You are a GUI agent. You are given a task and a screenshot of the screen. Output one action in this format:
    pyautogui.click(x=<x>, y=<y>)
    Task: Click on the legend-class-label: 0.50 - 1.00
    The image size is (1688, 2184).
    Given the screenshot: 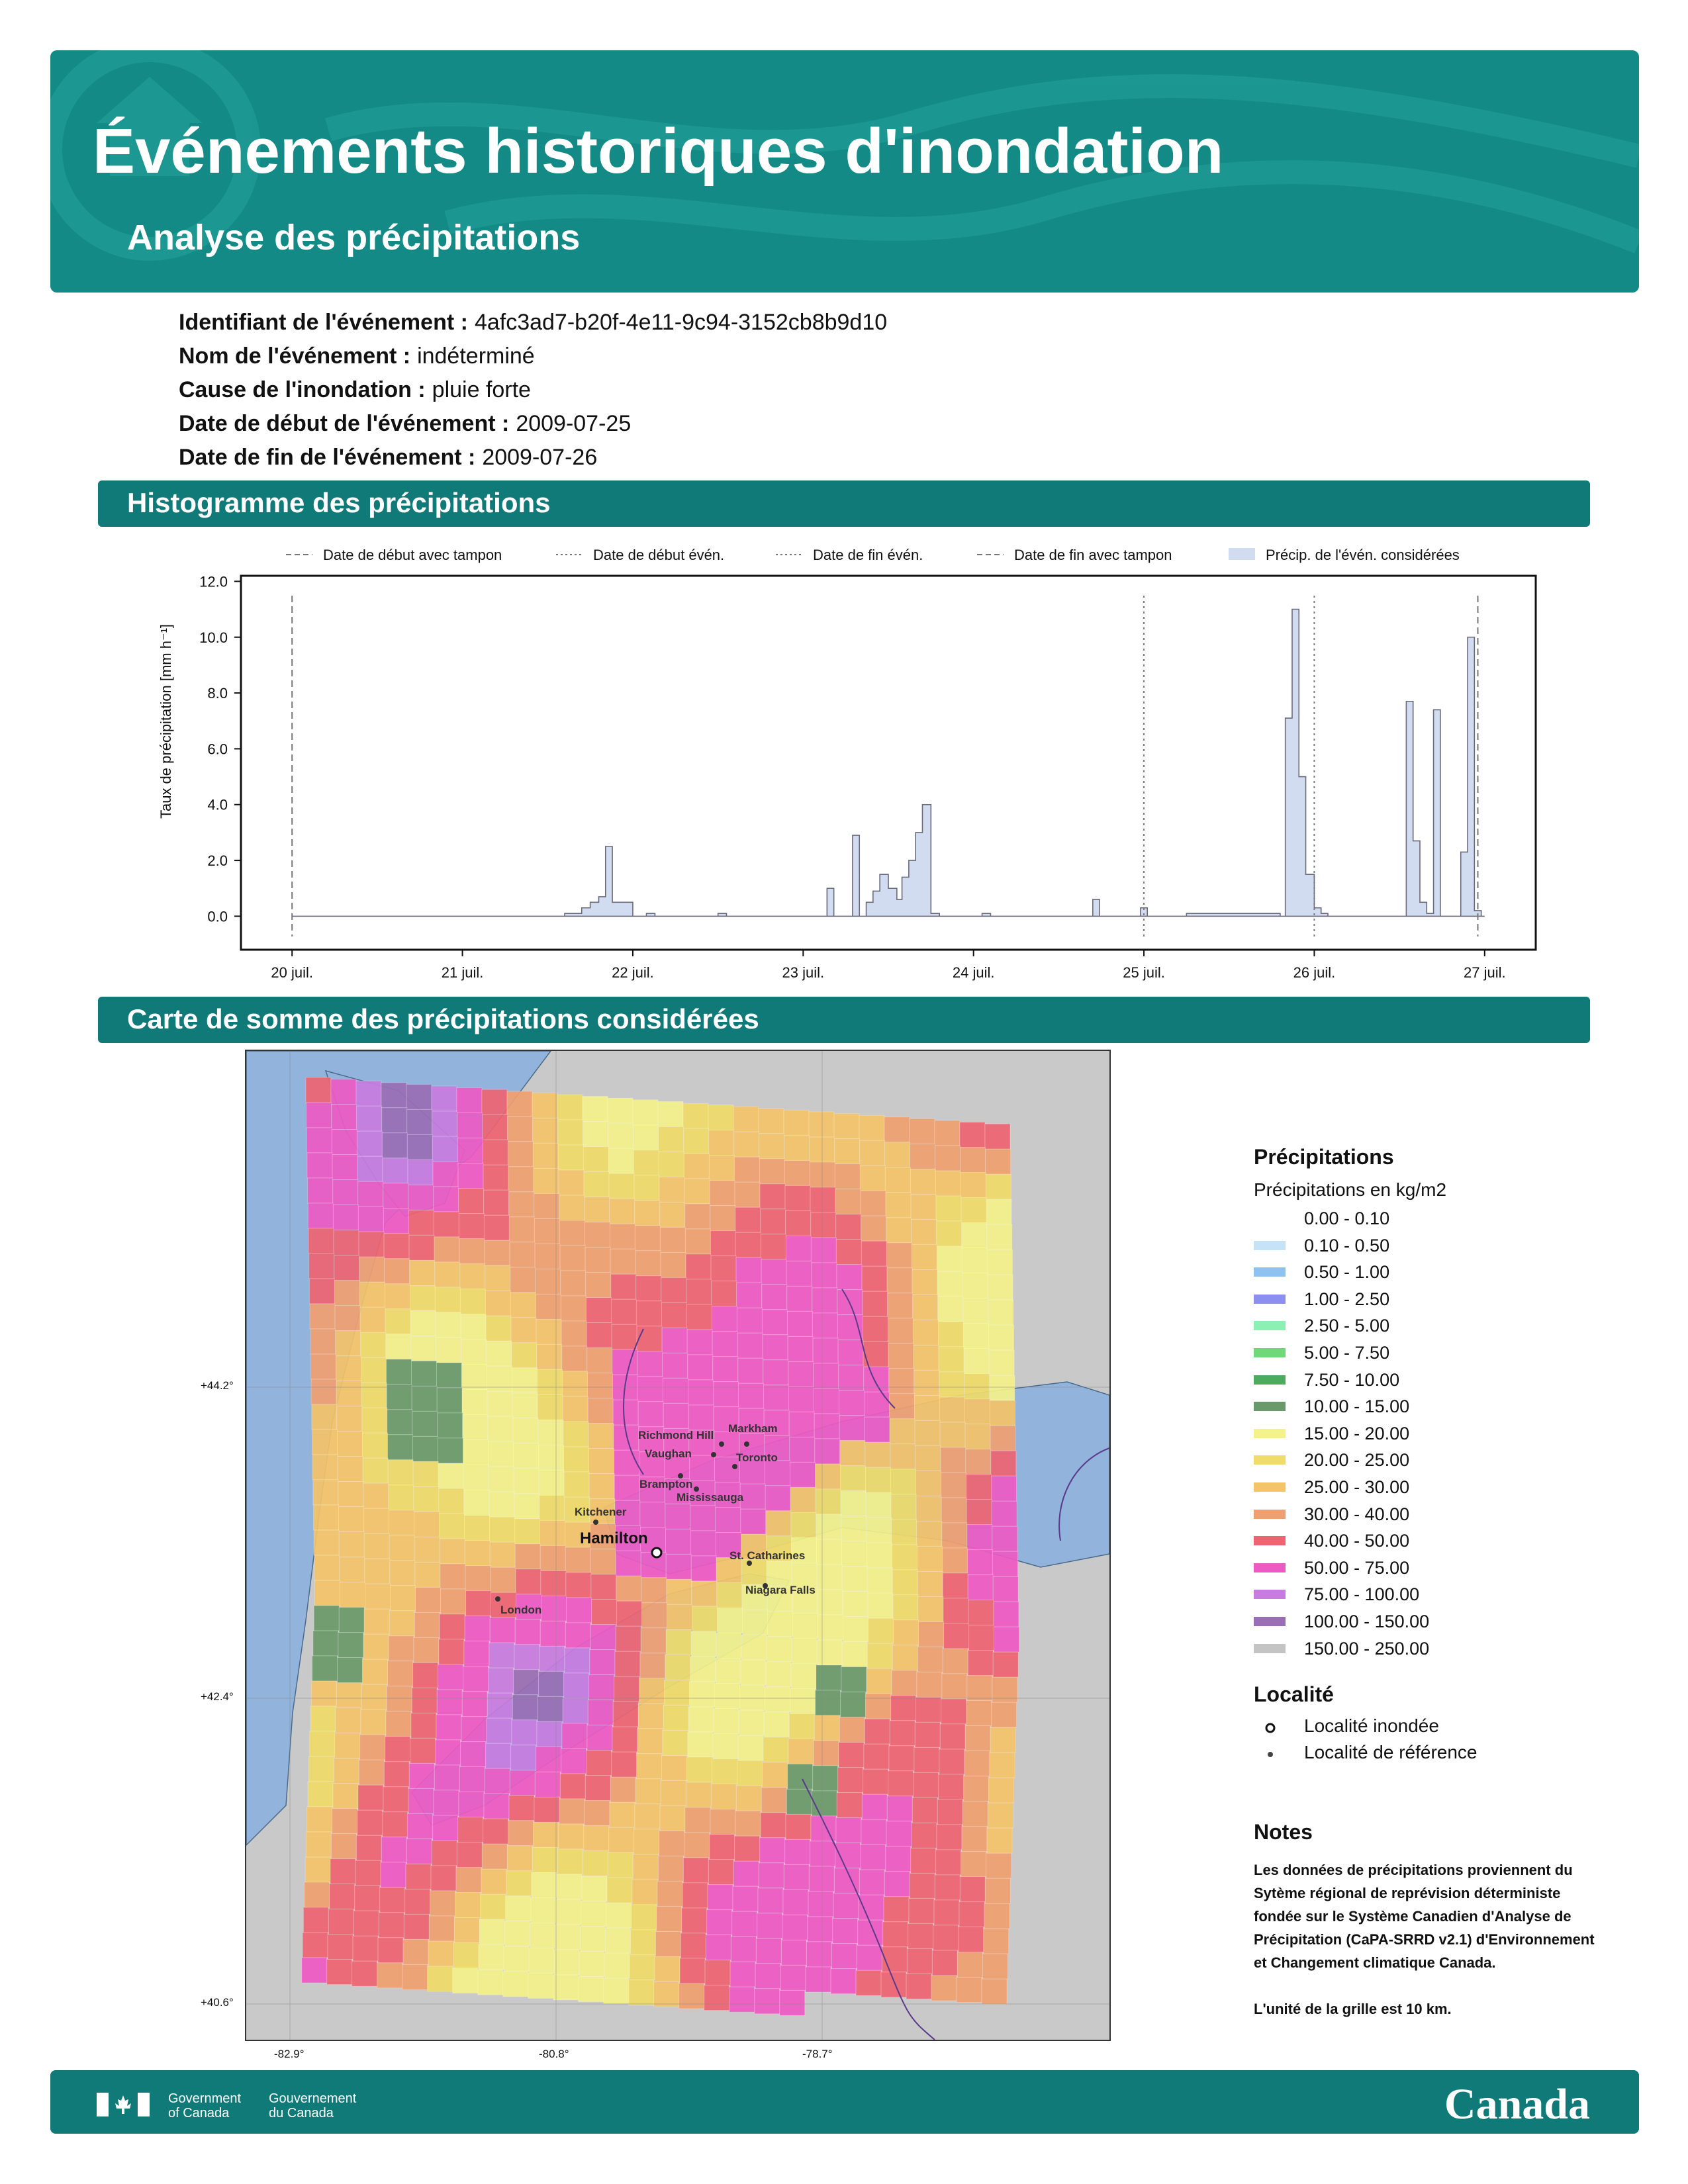 What is the action you would take?
    pyautogui.click(x=1347, y=1272)
    